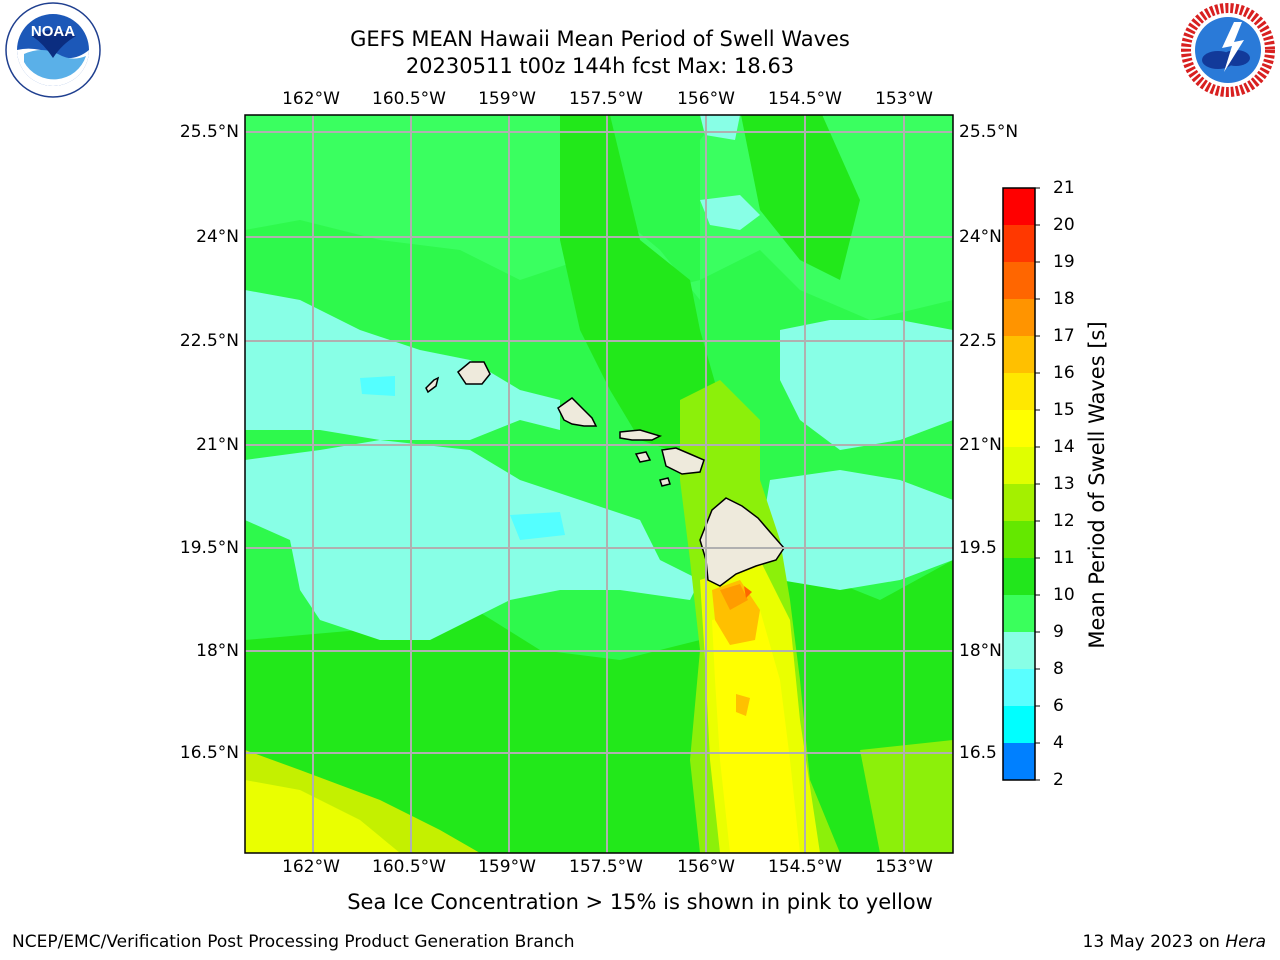 The image size is (1280, 960). I want to click on colorbar, so click(1021, 484).